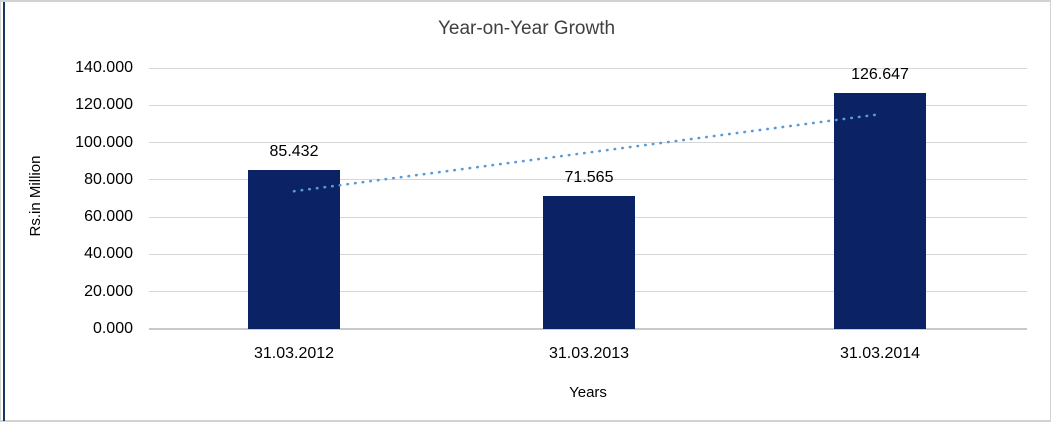 Image resolution: width=1053 pixels, height=432 pixels. What do you see at coordinates (108, 254) in the screenshot?
I see `y-tick-label: 40.000` at bounding box center [108, 254].